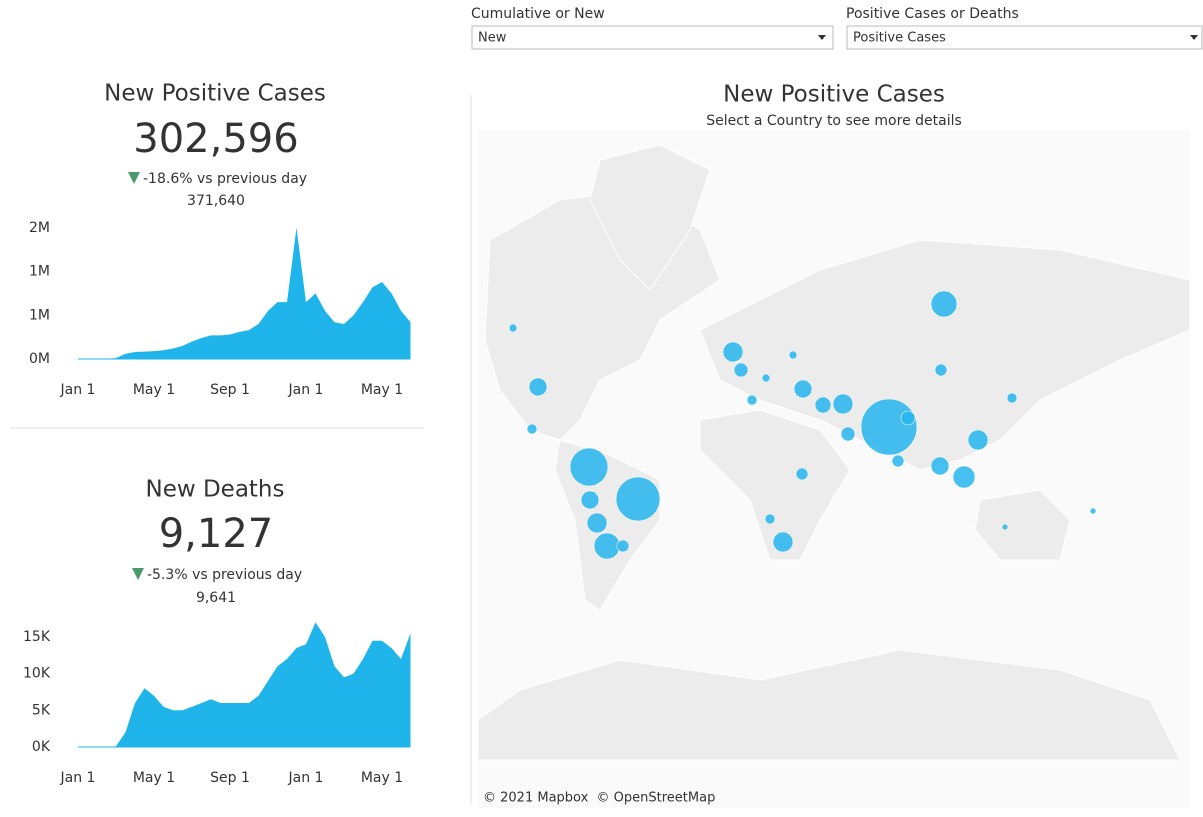  What do you see at coordinates (834, 121) in the screenshot?
I see `map-subtitle: Select a Country to see more details` at bounding box center [834, 121].